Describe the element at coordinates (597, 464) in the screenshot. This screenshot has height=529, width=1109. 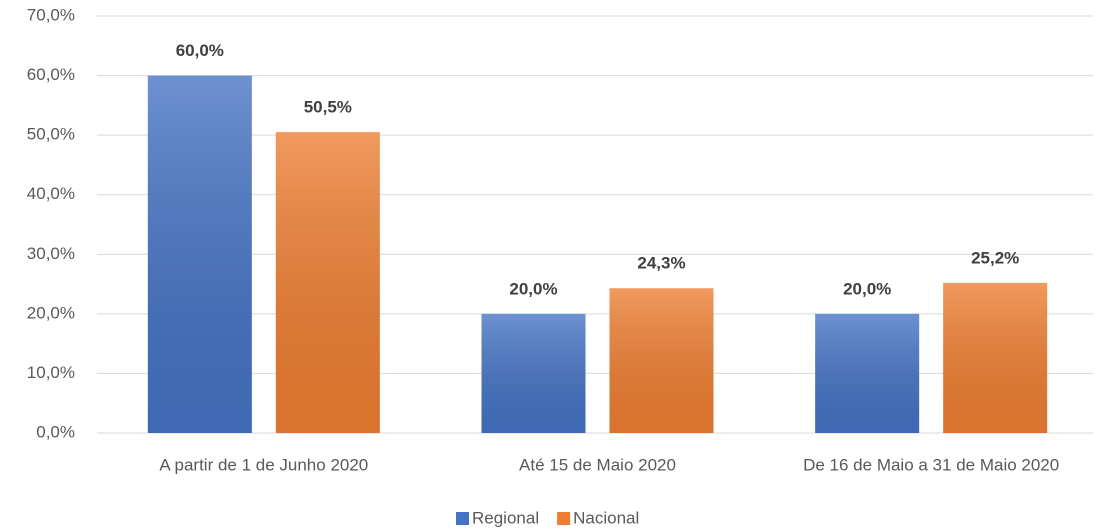
I see `x-tick-label: Até 15 de Maio 2020` at that location.